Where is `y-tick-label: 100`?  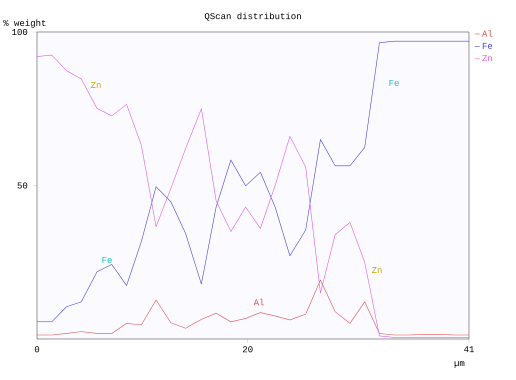 y-tick-label: 100 is located at coordinates (20, 32).